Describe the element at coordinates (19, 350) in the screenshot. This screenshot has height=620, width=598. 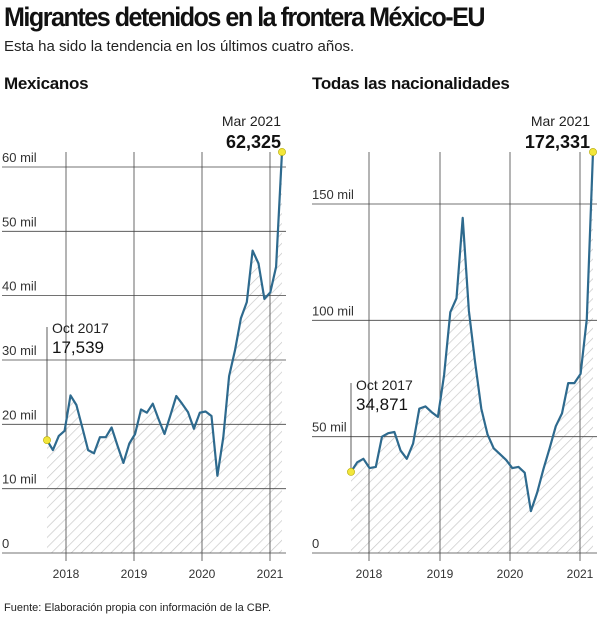
I see `mex-y-tick-label: 30 mil` at that location.